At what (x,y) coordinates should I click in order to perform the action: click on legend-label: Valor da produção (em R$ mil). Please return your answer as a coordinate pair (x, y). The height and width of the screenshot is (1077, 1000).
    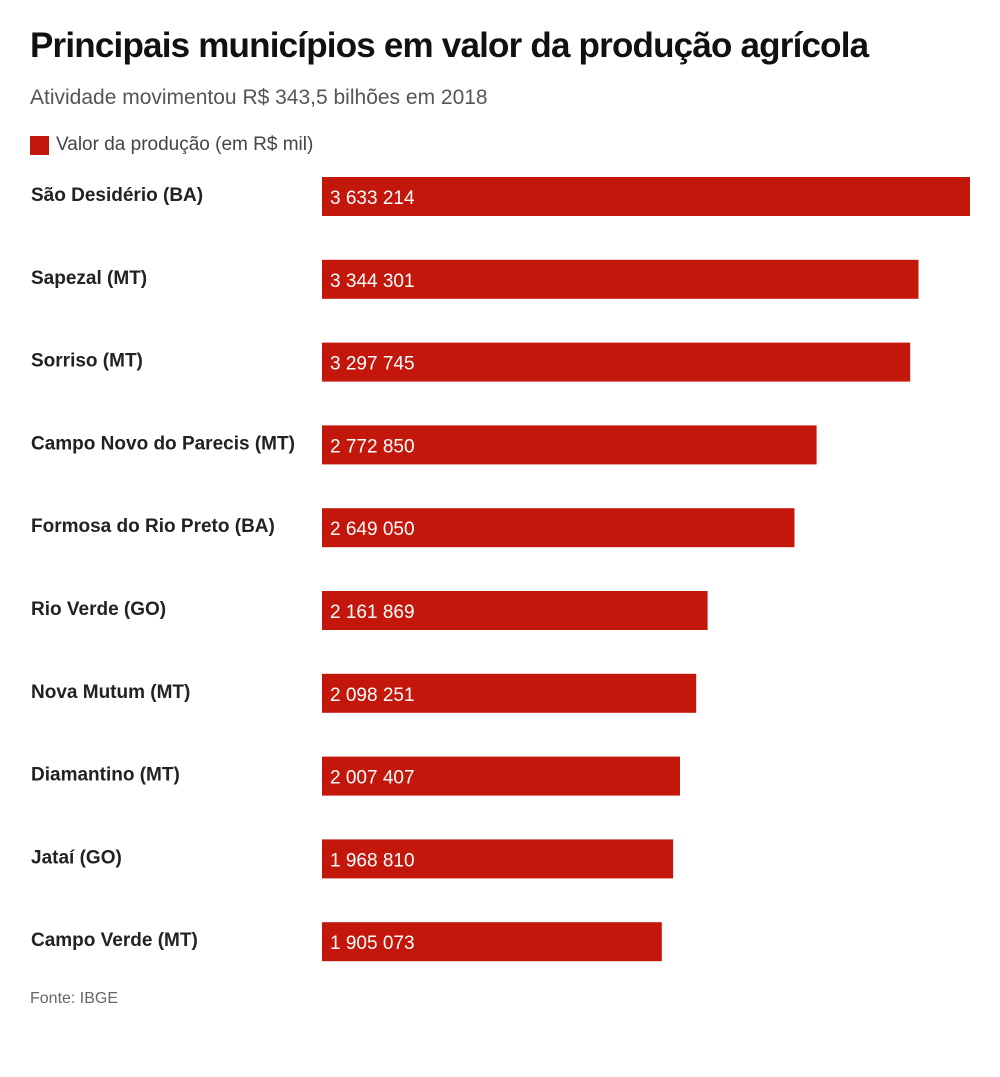
    Looking at the image, I should click on (185, 144).